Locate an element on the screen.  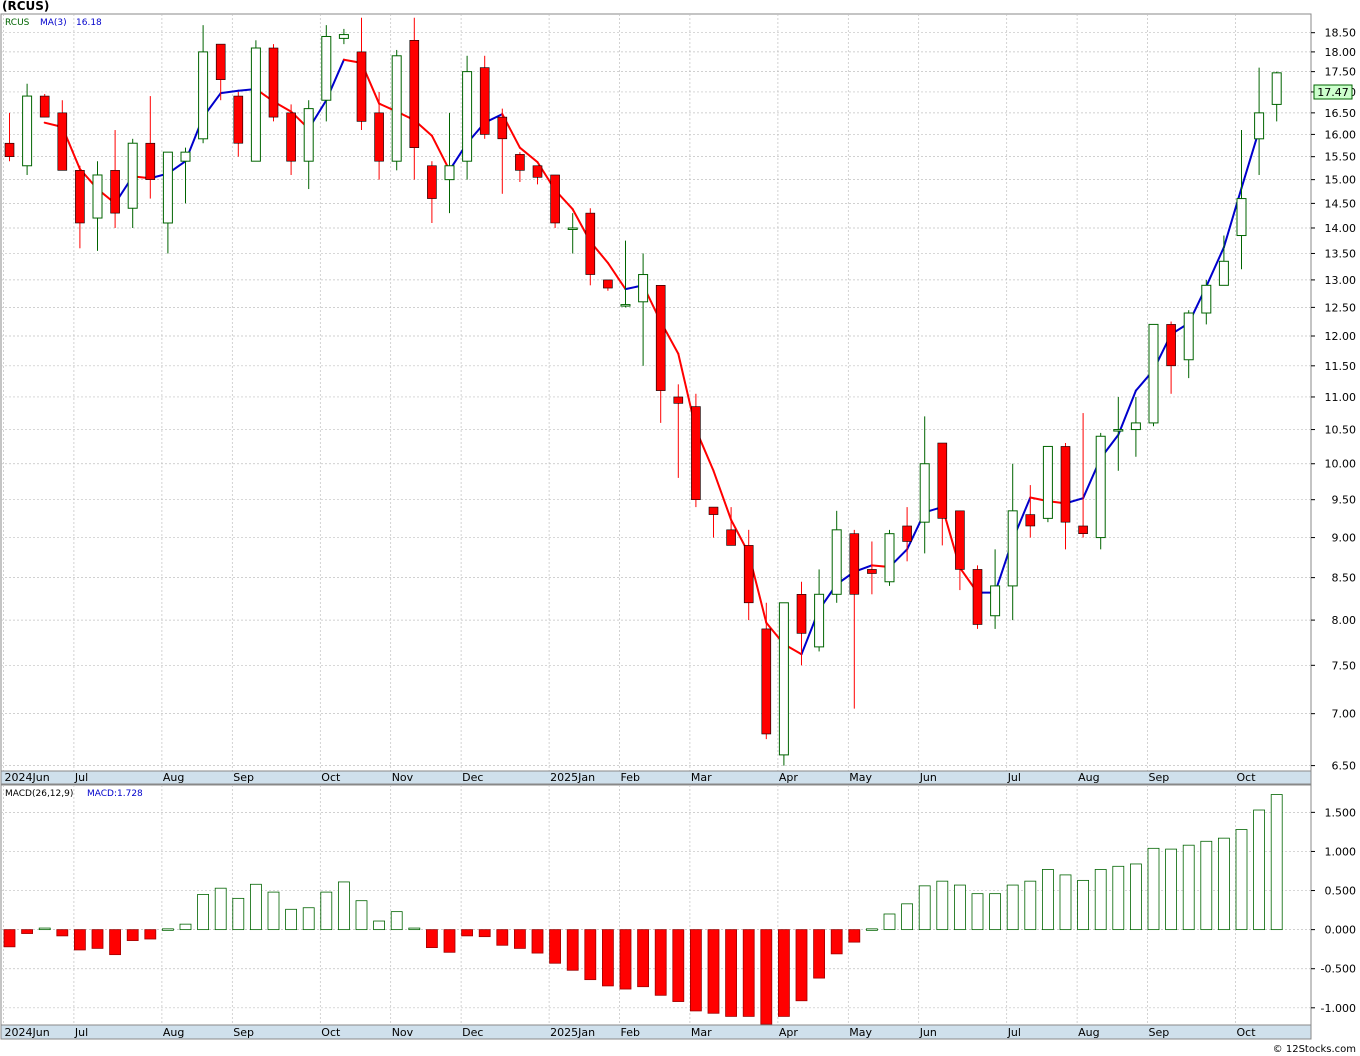
price-y-tick-label: 10.50 is located at coordinates (1341, 430).